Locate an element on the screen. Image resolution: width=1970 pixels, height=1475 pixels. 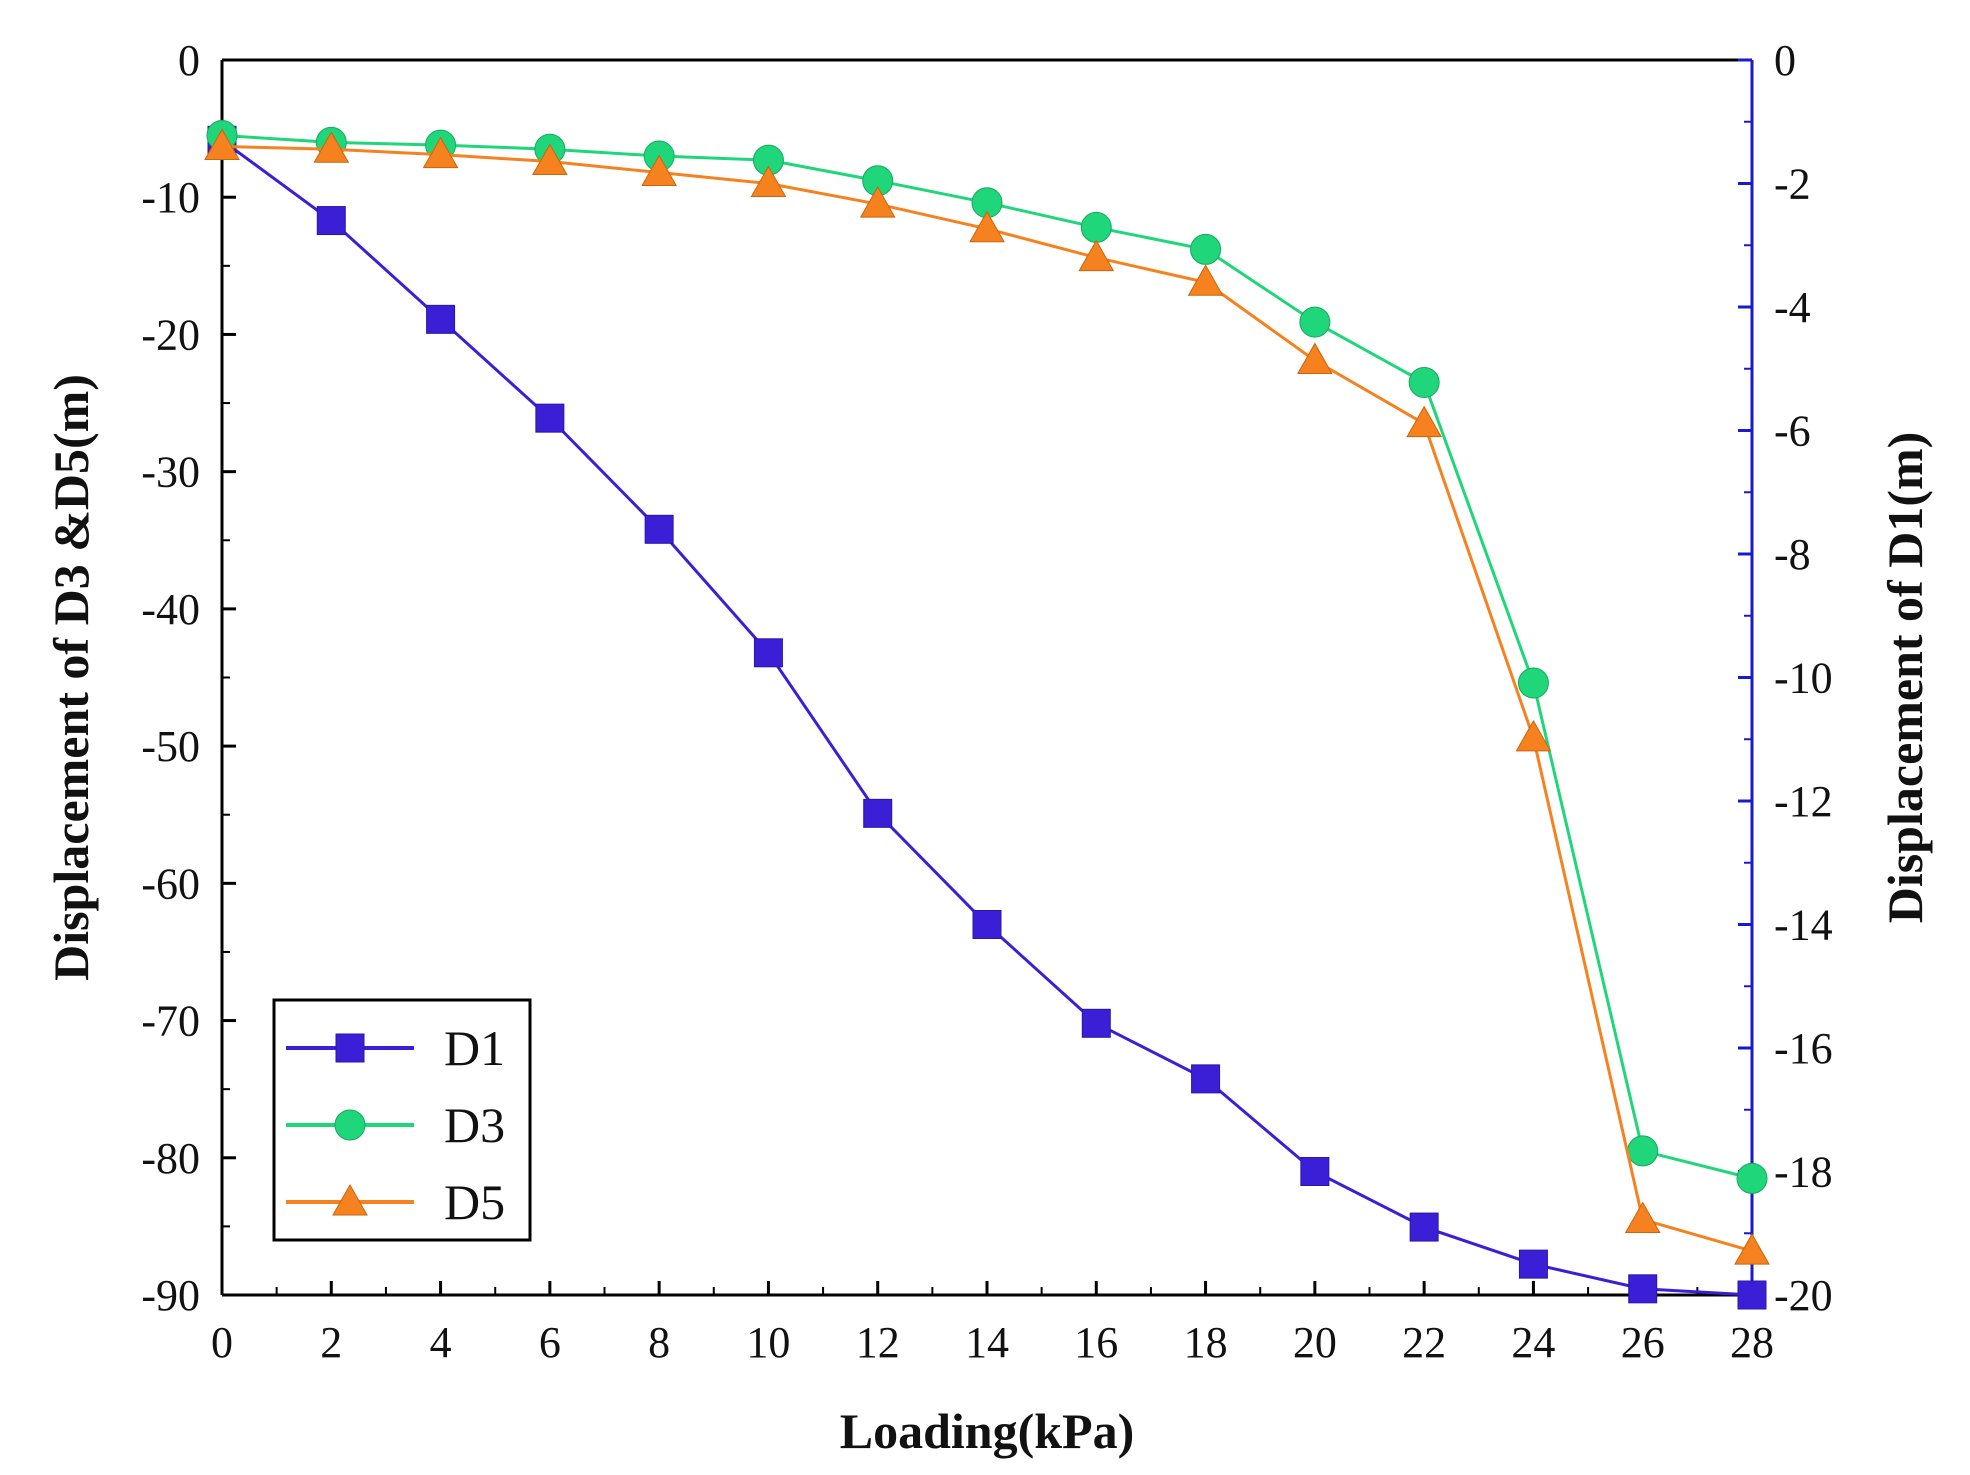
right-y-axis-title: Displacement of D1(m) is located at coordinates (1905, 678).